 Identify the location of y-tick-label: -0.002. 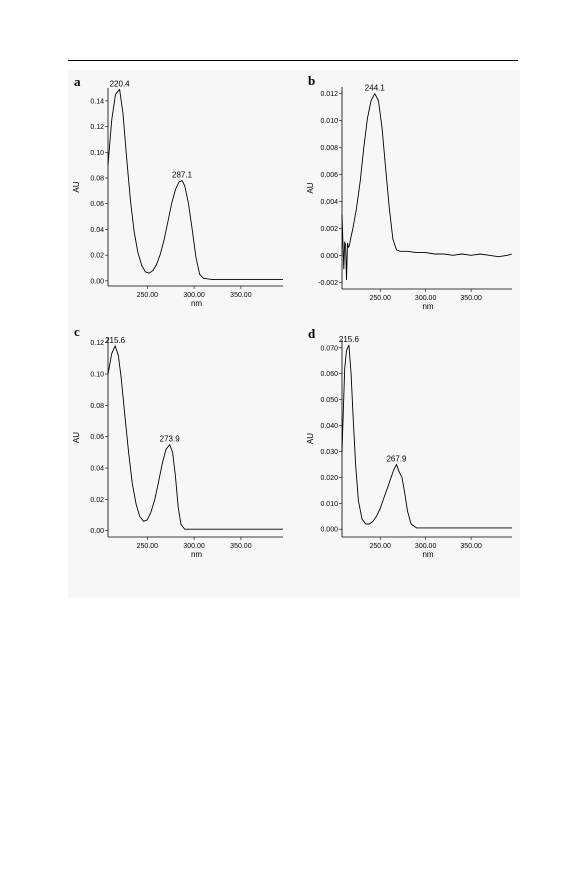
(328, 283).